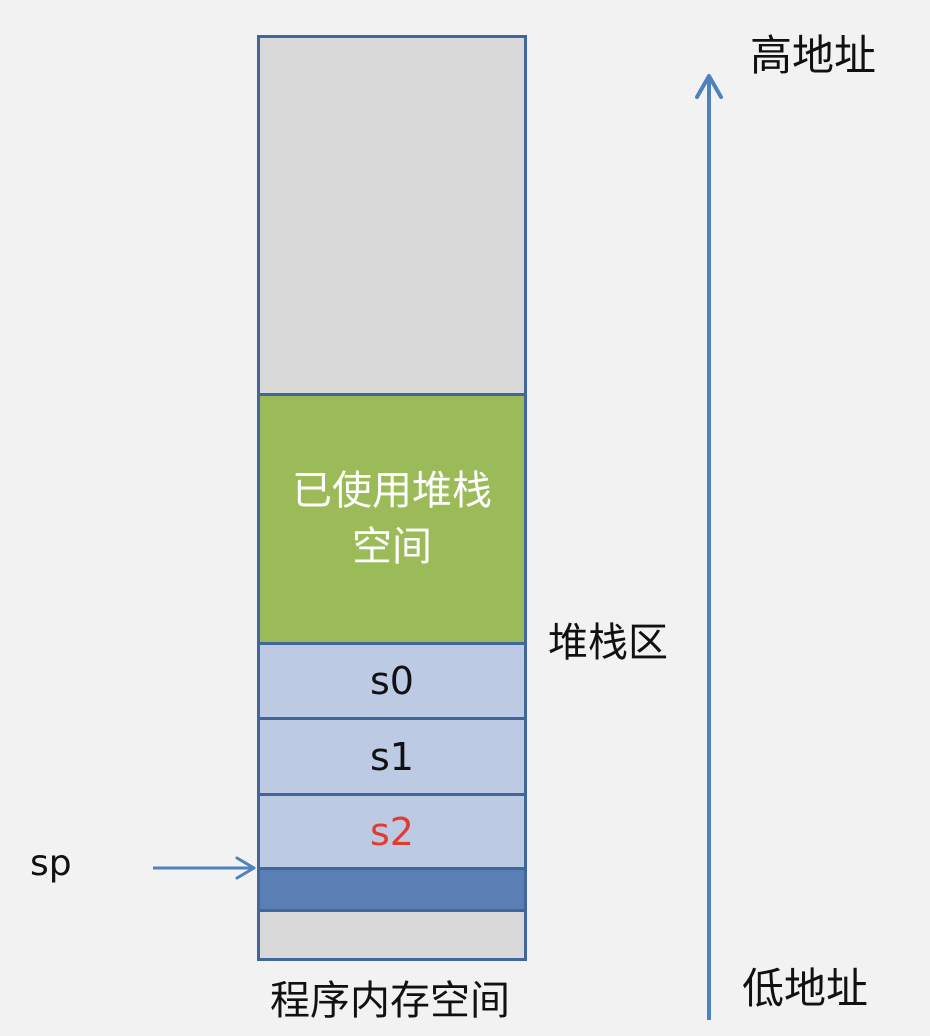 The width and height of the screenshot is (930, 1036). I want to click on stack-pointer-label: sp, so click(51, 863).